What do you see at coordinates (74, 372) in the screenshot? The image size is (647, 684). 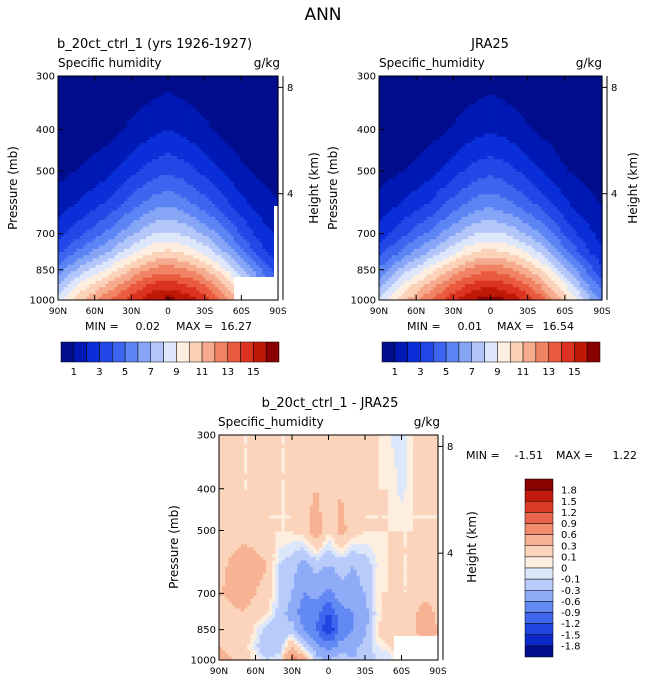 I see `colorbar-tick-label: 1` at bounding box center [74, 372].